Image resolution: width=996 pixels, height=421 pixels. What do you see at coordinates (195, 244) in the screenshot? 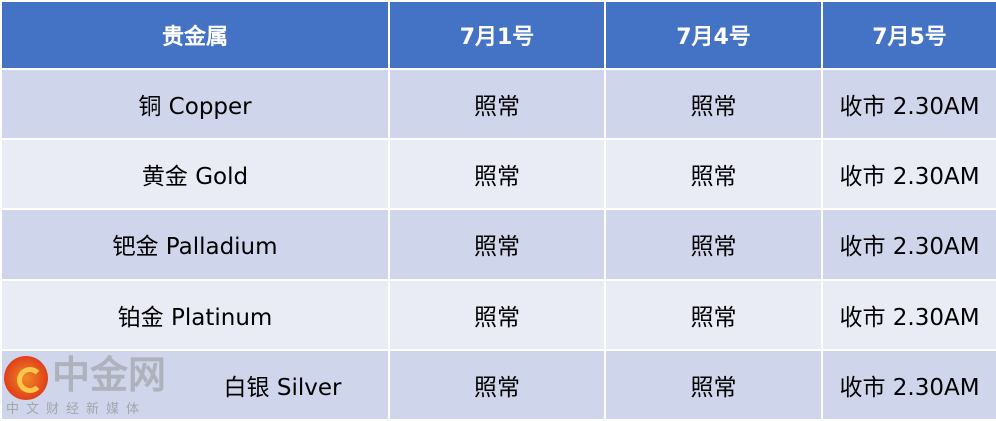
I see `cell-metal: 钯金 Palladium` at bounding box center [195, 244].